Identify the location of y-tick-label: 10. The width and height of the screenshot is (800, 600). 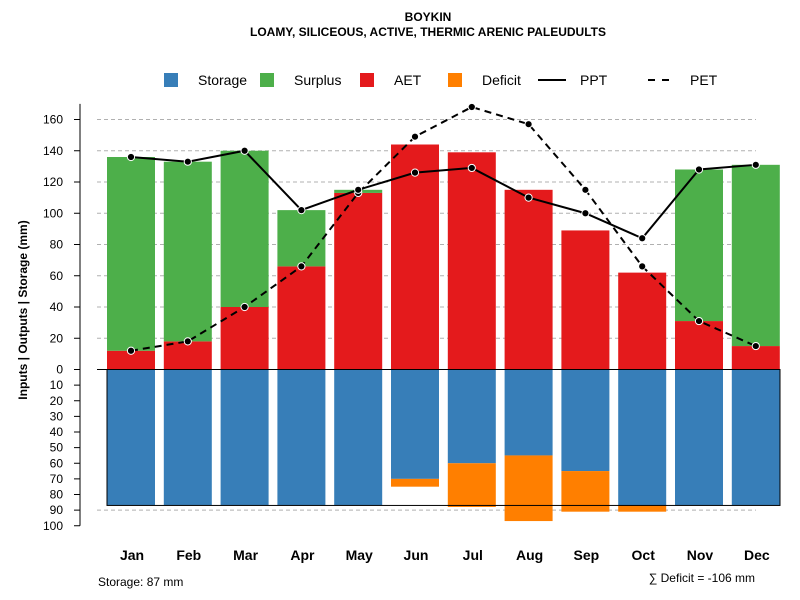
(57, 385).